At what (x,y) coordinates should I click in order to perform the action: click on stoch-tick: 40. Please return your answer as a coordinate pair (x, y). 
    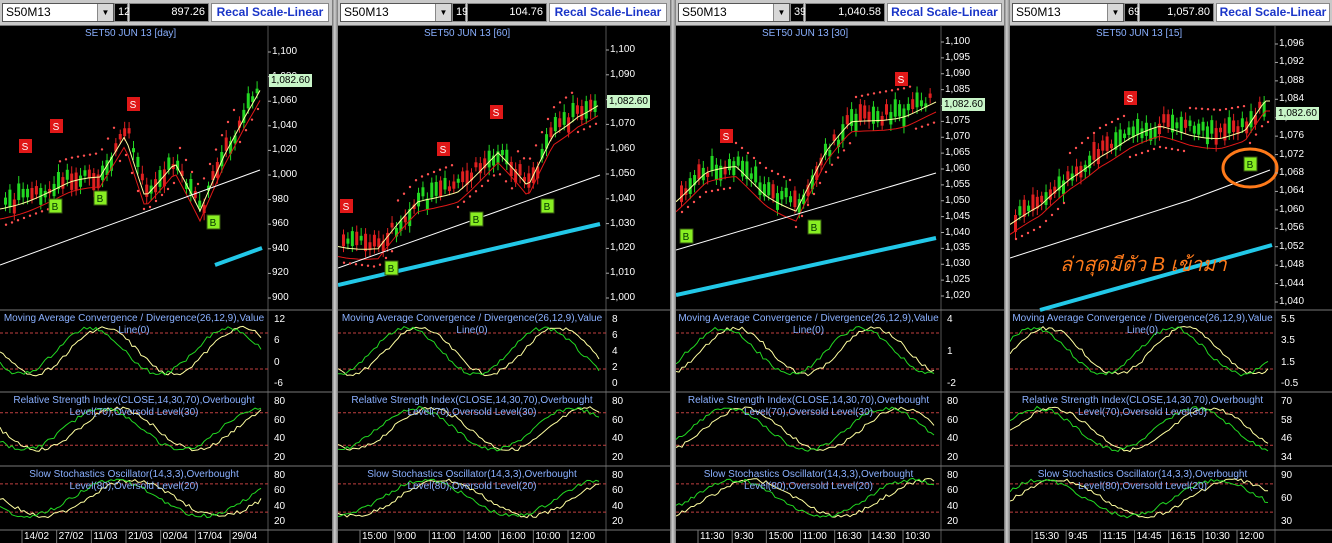
    Looking at the image, I should click on (618, 506).